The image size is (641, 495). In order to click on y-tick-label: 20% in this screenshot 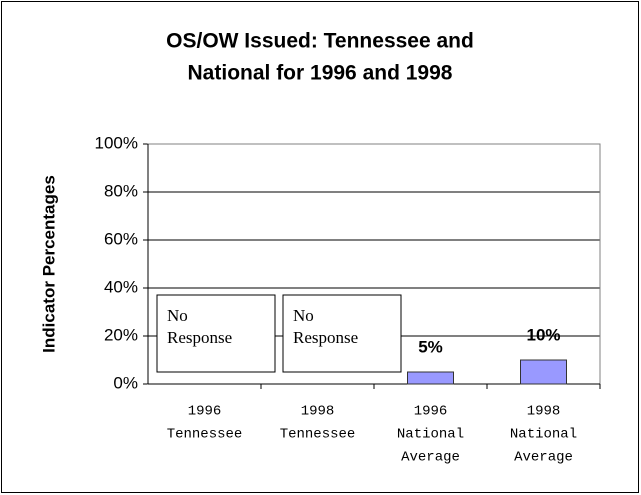, I will do `click(121, 334)`.